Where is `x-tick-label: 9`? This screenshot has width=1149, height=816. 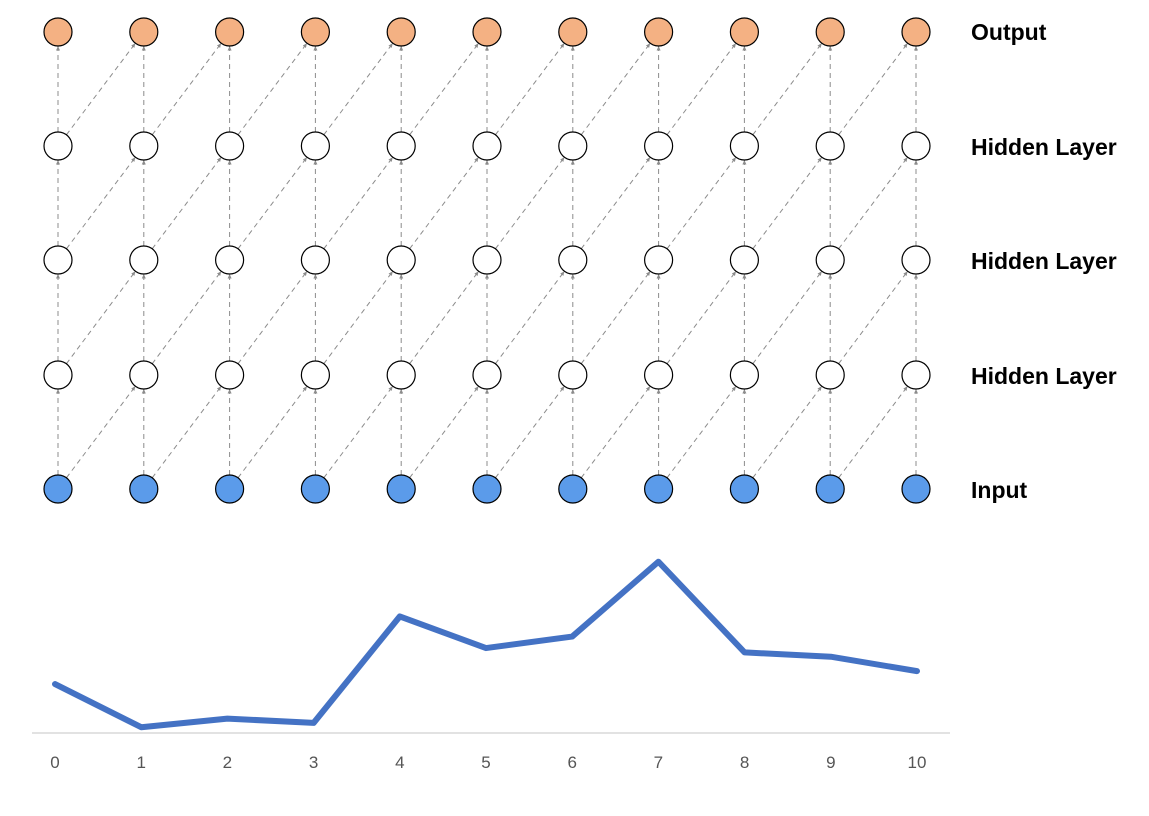
x-tick-label: 9 is located at coordinates (830, 762).